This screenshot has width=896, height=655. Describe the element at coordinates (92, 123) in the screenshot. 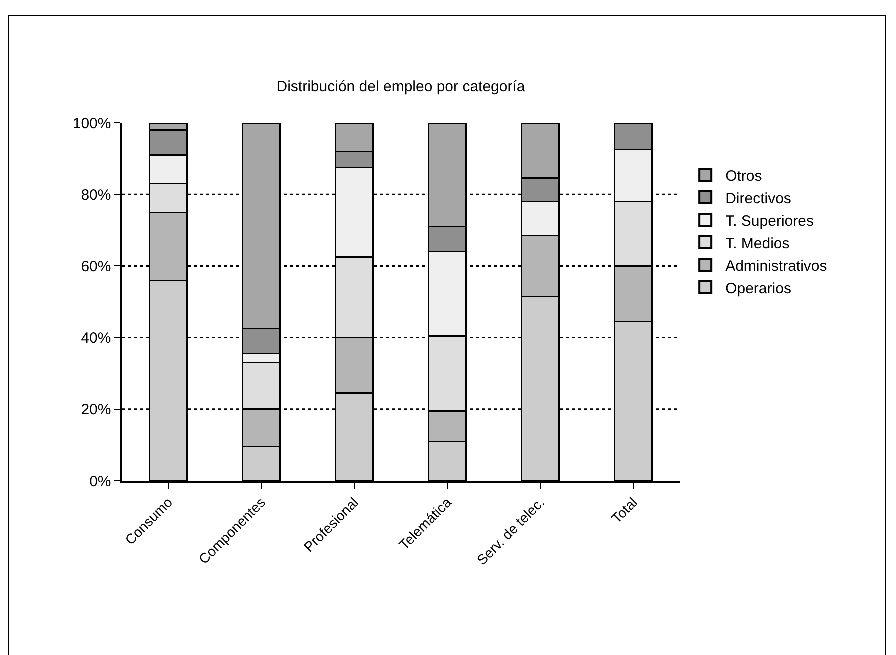

I see `y-tick-label: 100%` at that location.